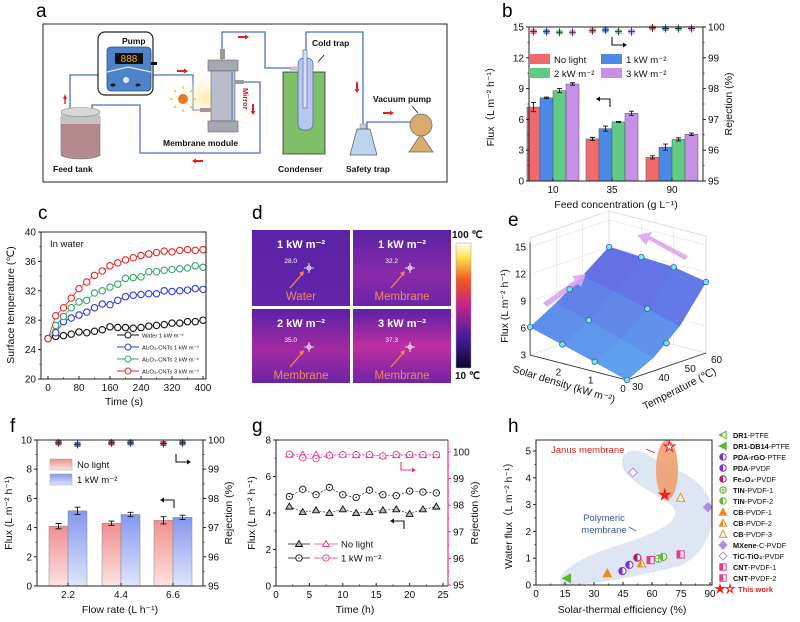  I want to click on x-tick-label: 10, so click(553, 190).